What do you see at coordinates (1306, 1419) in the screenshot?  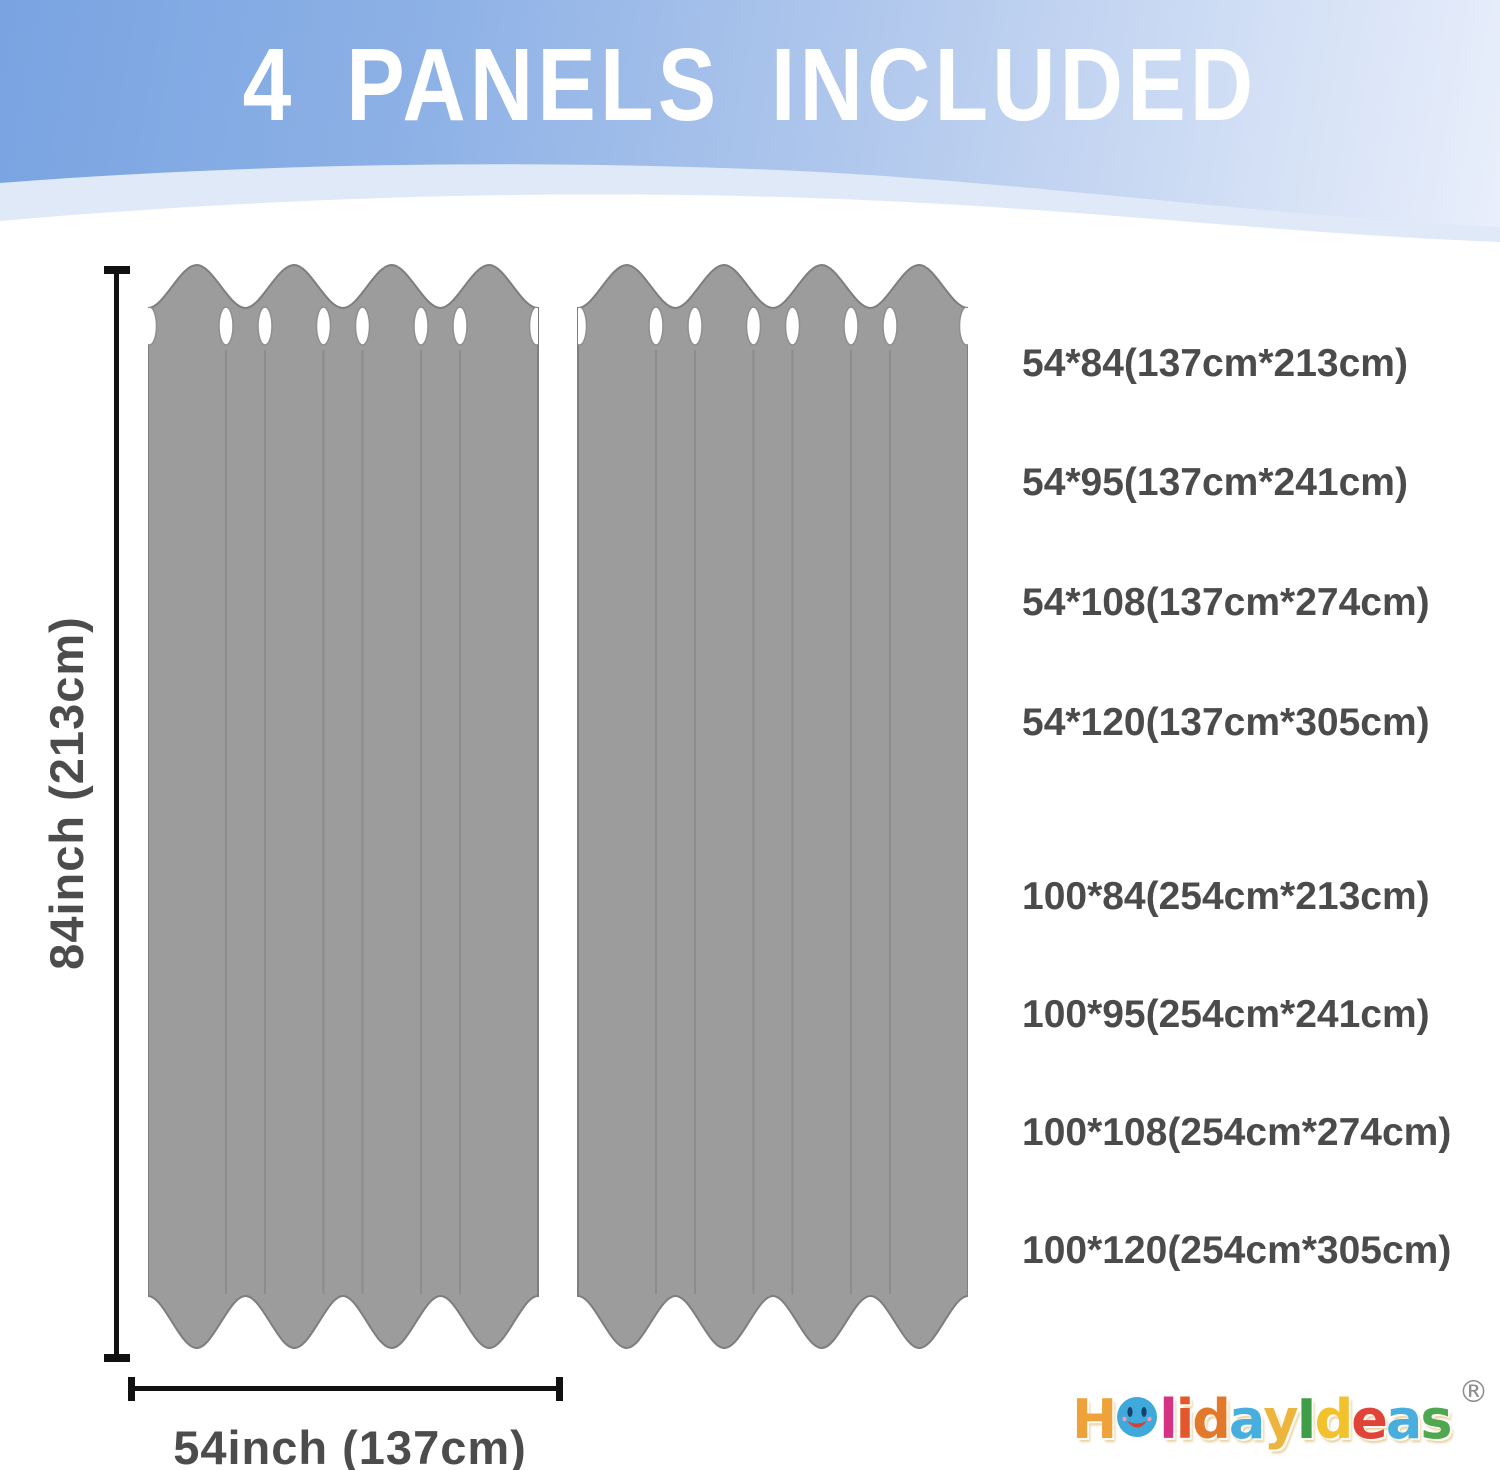 I see `logo-letter: I` at bounding box center [1306, 1419].